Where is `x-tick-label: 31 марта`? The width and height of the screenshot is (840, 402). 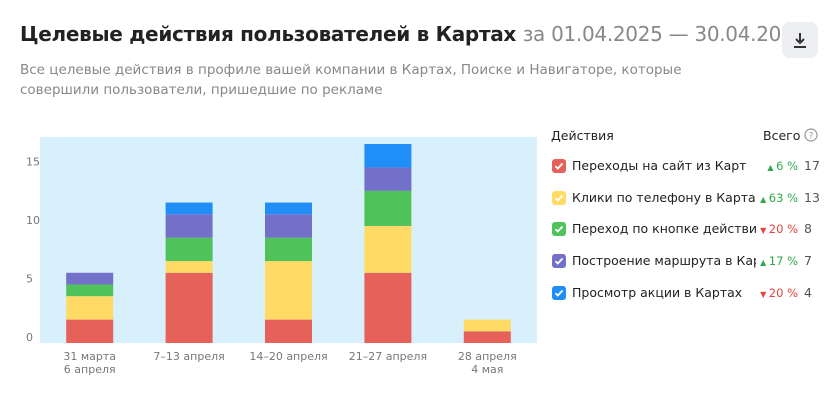
x-tick-label: 31 марта is located at coordinates (89, 356).